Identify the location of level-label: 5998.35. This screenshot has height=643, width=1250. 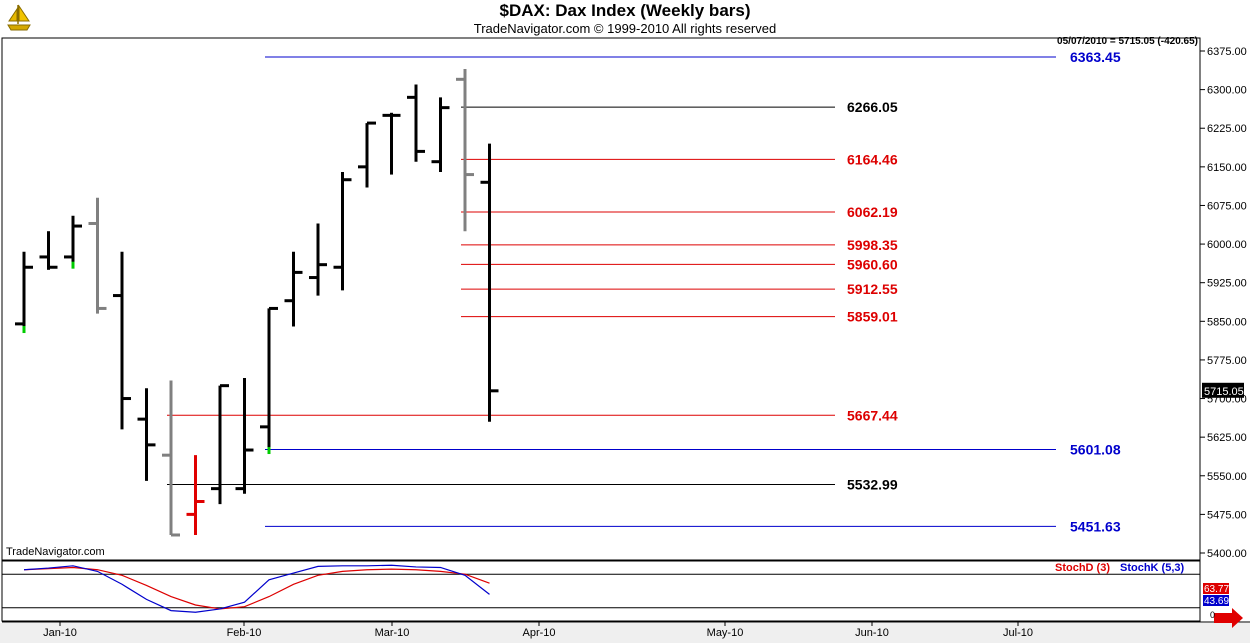
(872, 245).